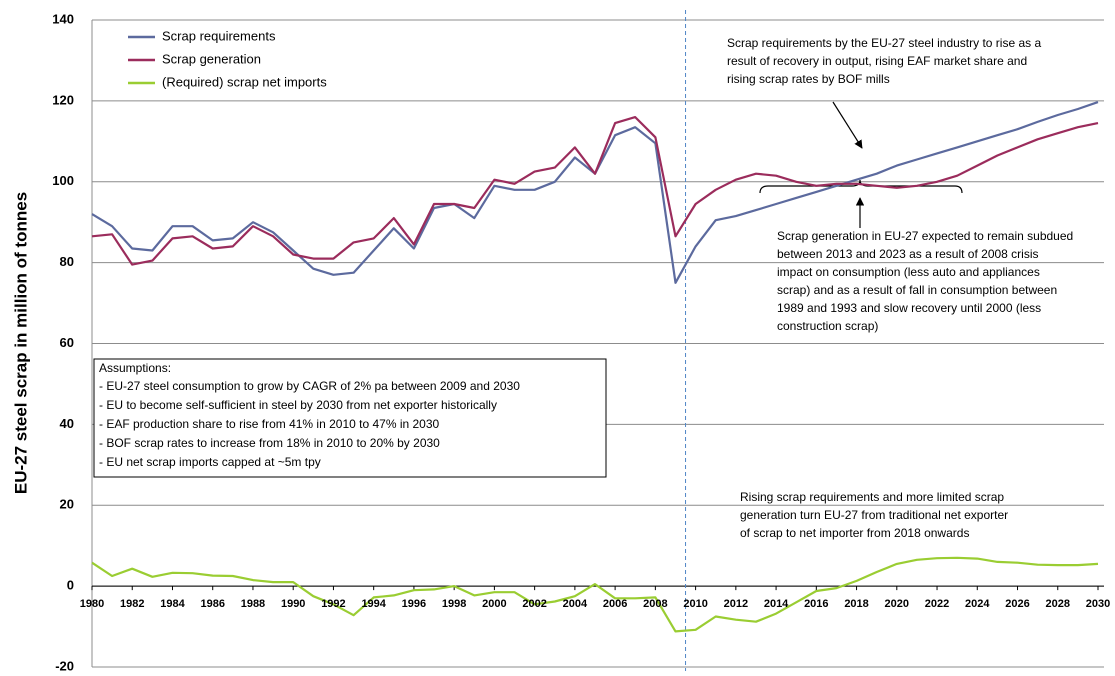 This screenshot has height=676, width=1115. I want to click on assumptions-box, so click(350, 418).